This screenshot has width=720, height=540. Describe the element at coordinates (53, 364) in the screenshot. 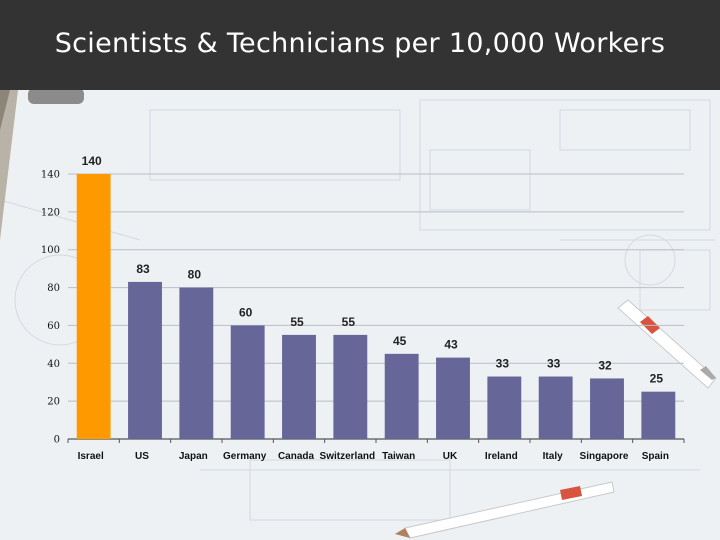

I see `y-tick-label: 40` at that location.